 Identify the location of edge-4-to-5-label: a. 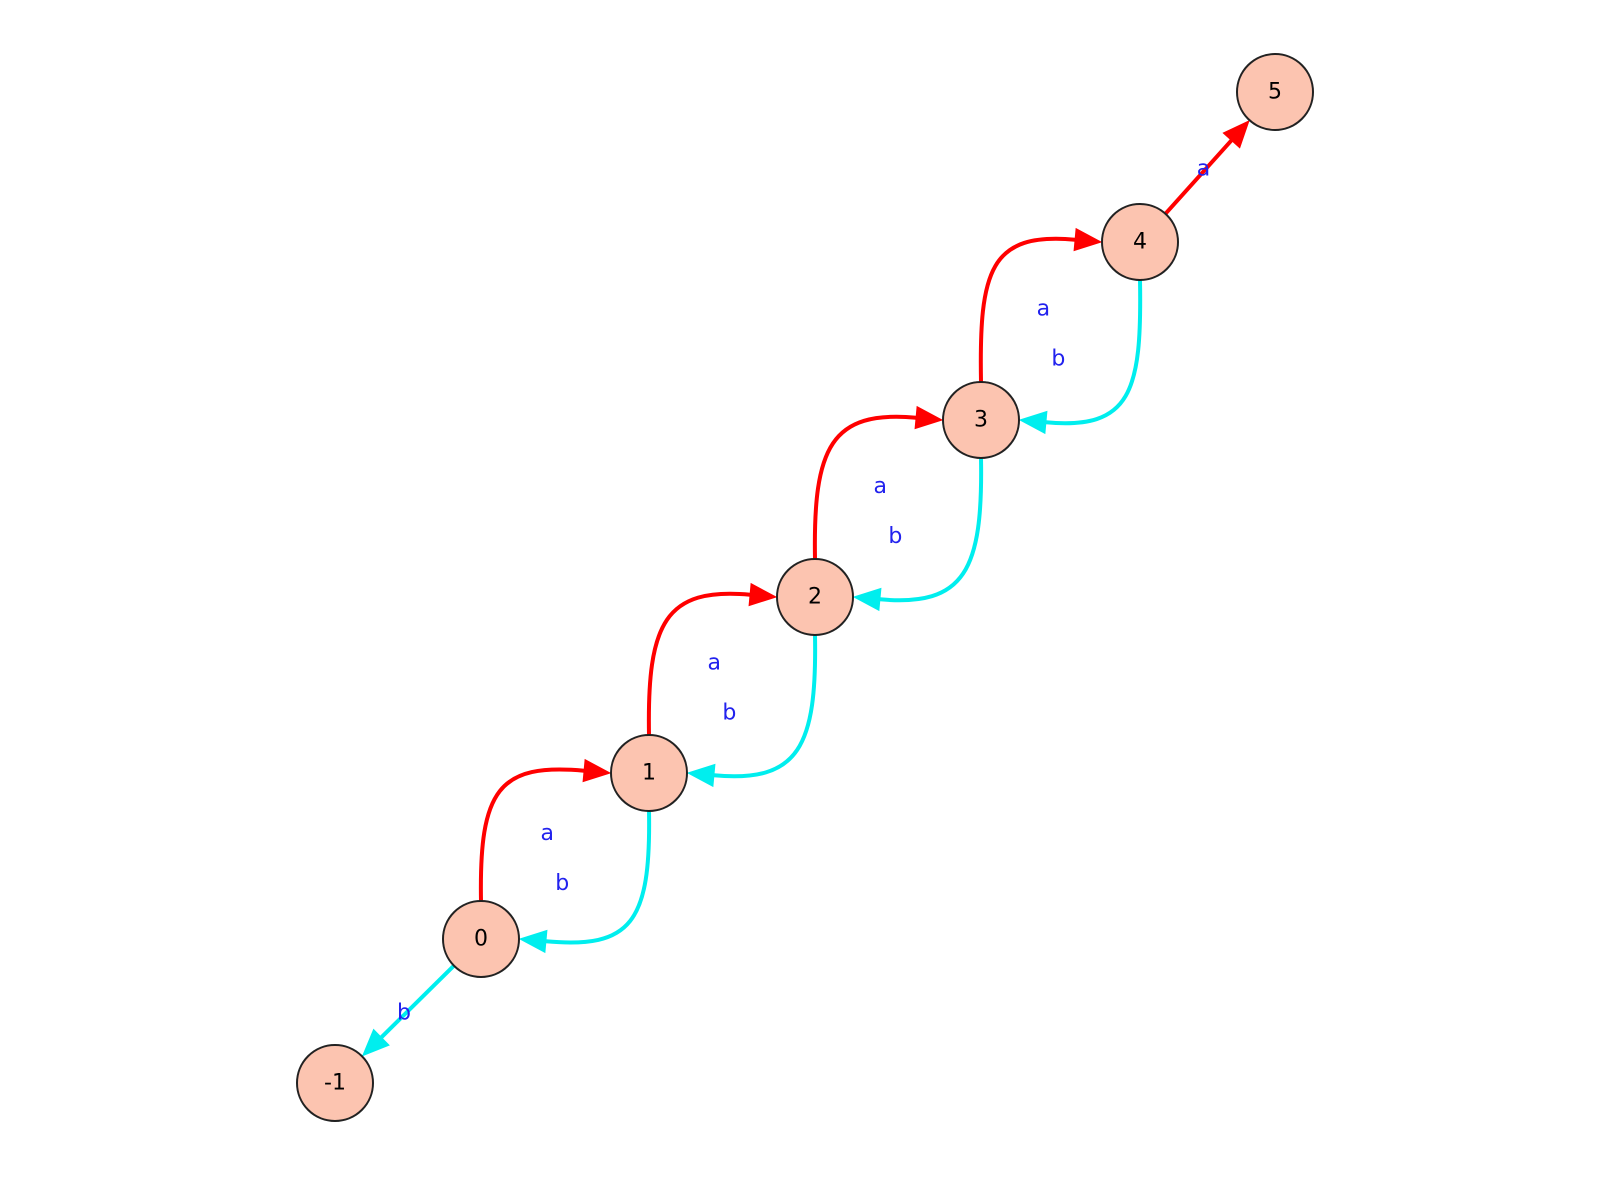
(1203, 169).